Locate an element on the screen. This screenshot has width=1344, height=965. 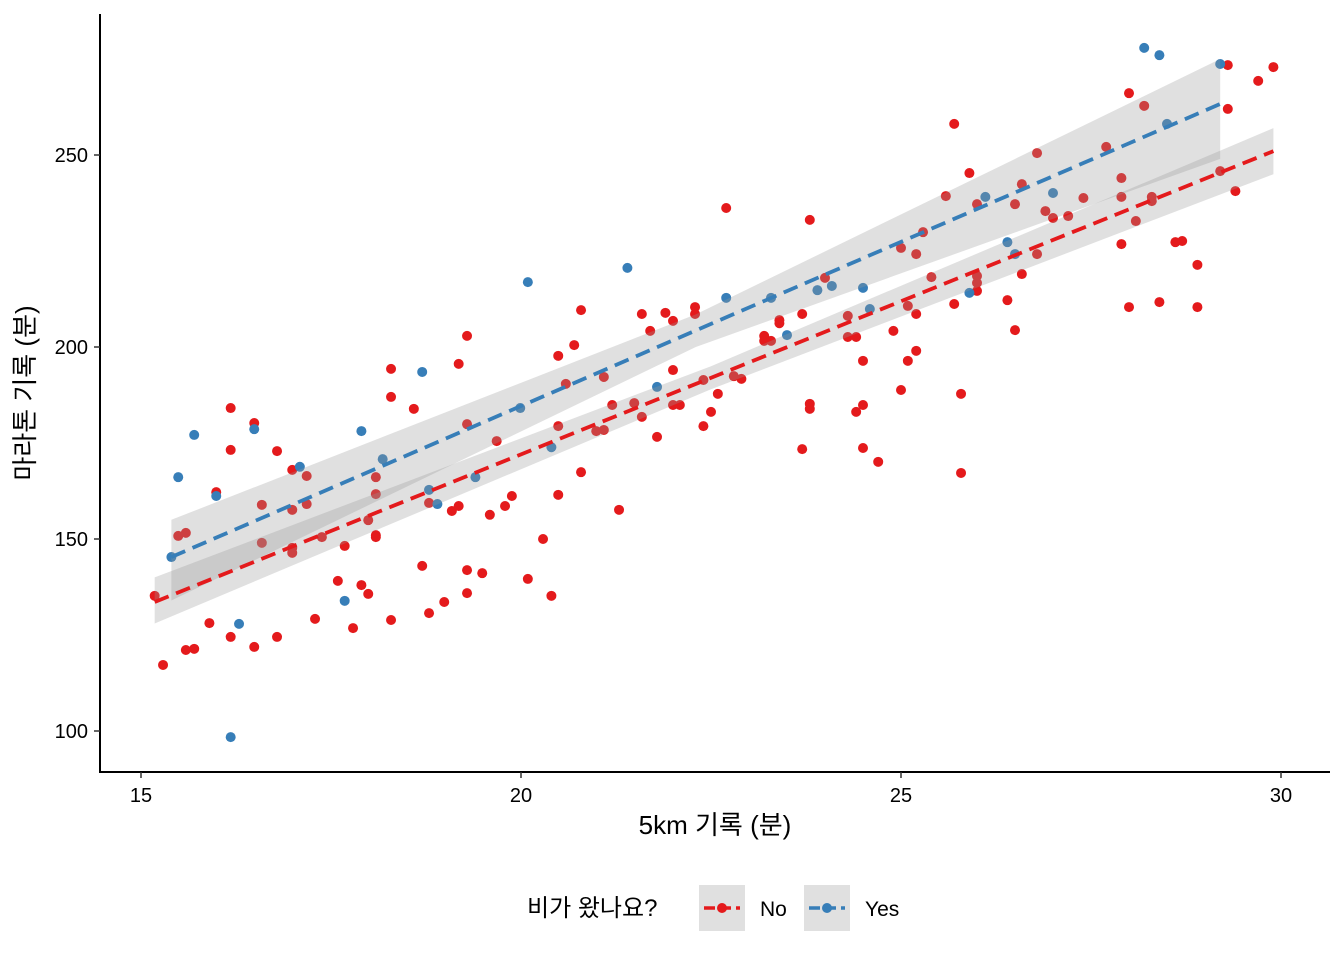
x-tick-label: 15 is located at coordinates (141, 796).